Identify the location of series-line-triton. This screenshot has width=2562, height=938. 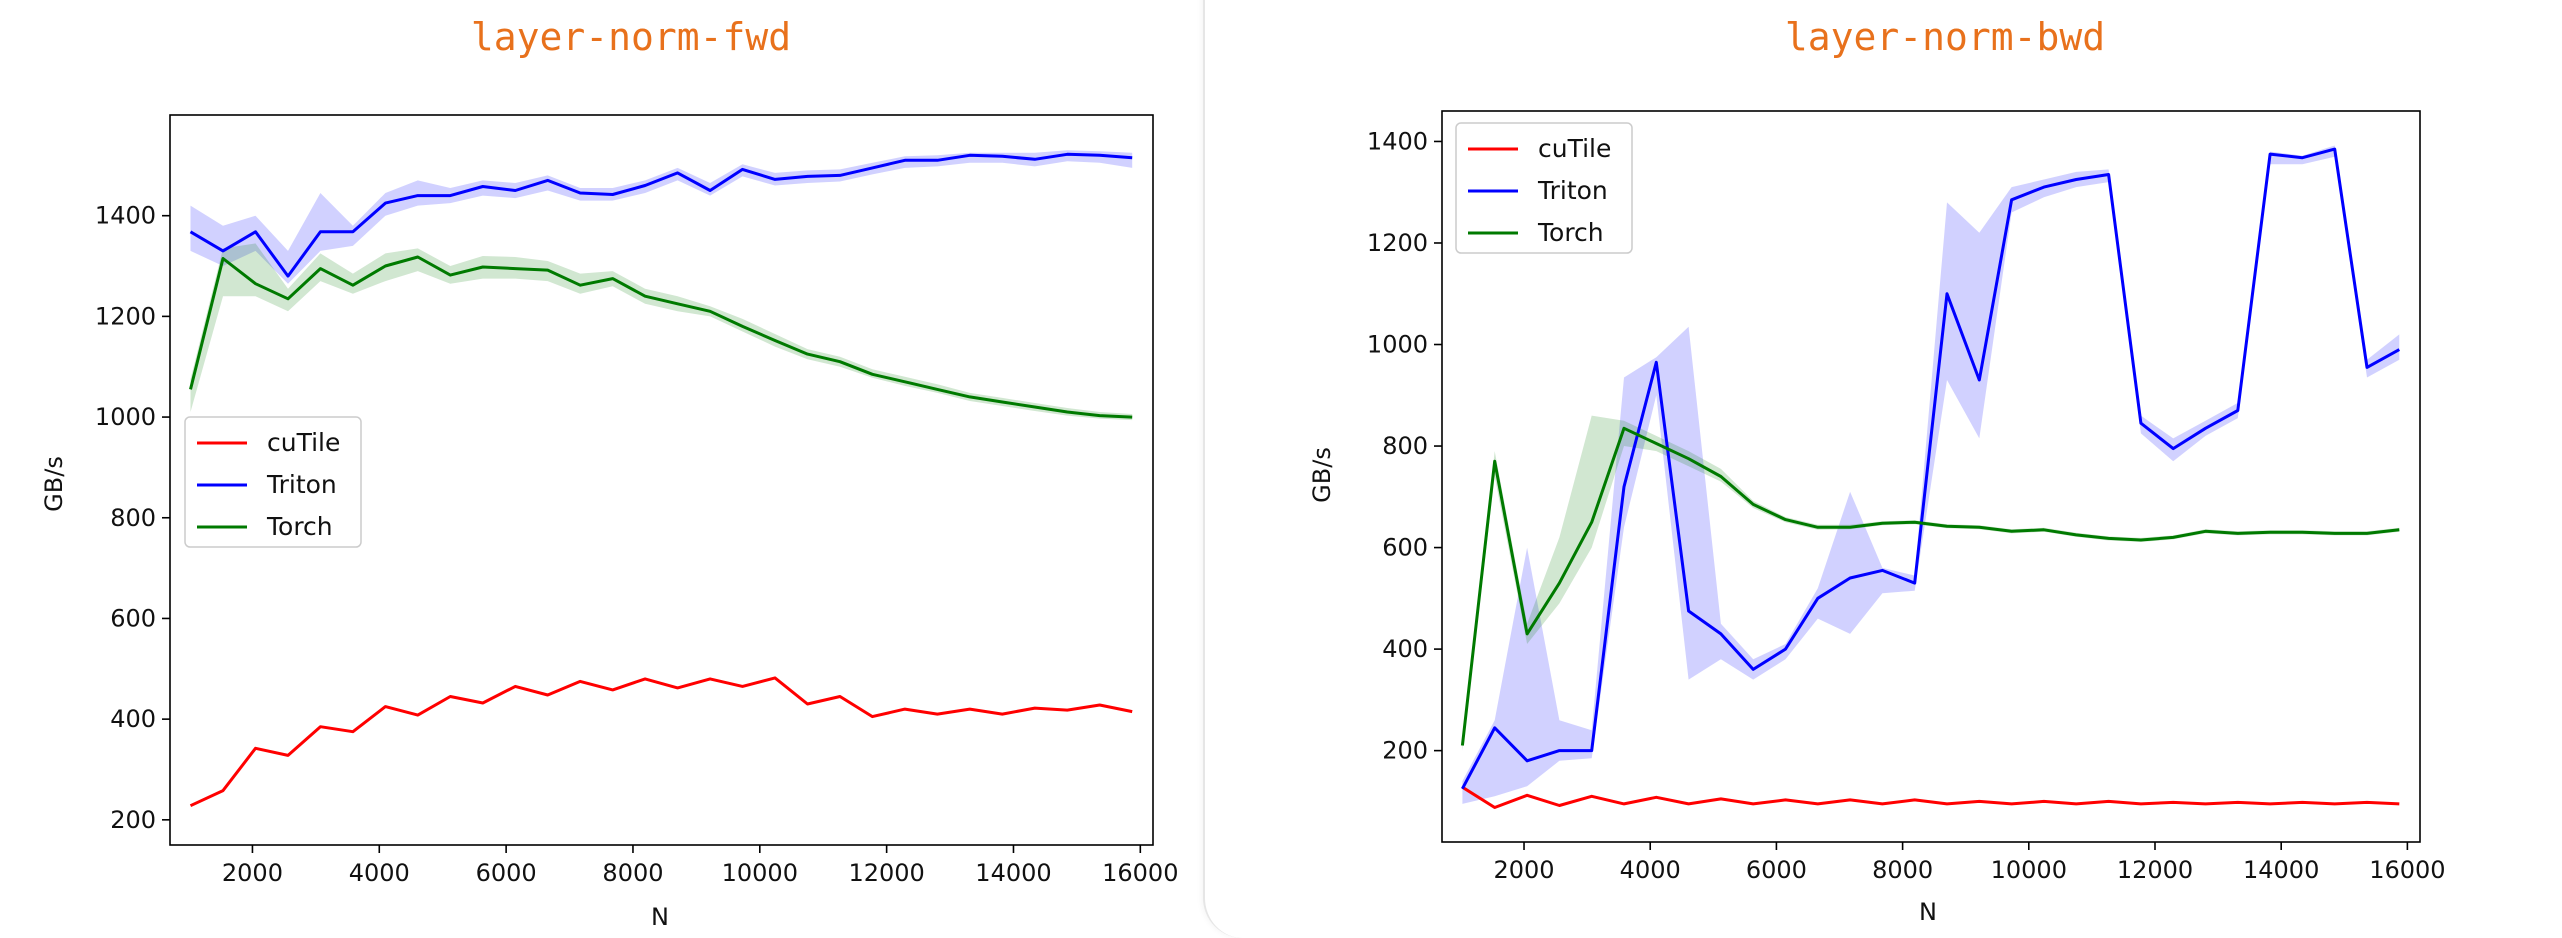
(661, 215).